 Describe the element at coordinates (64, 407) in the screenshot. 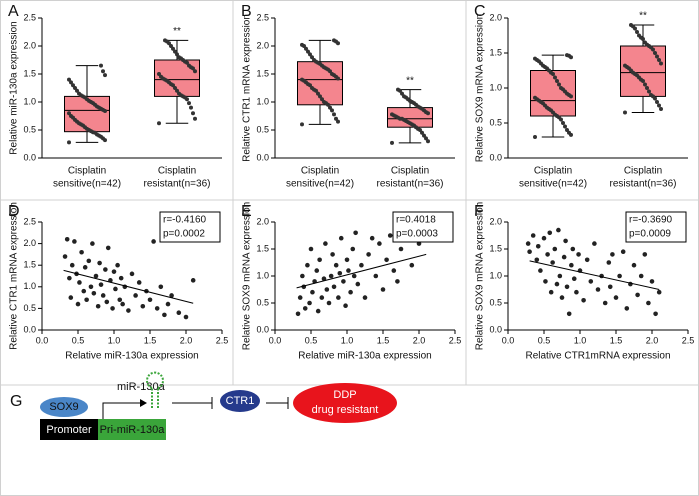

I see `sox9-shape` at that location.